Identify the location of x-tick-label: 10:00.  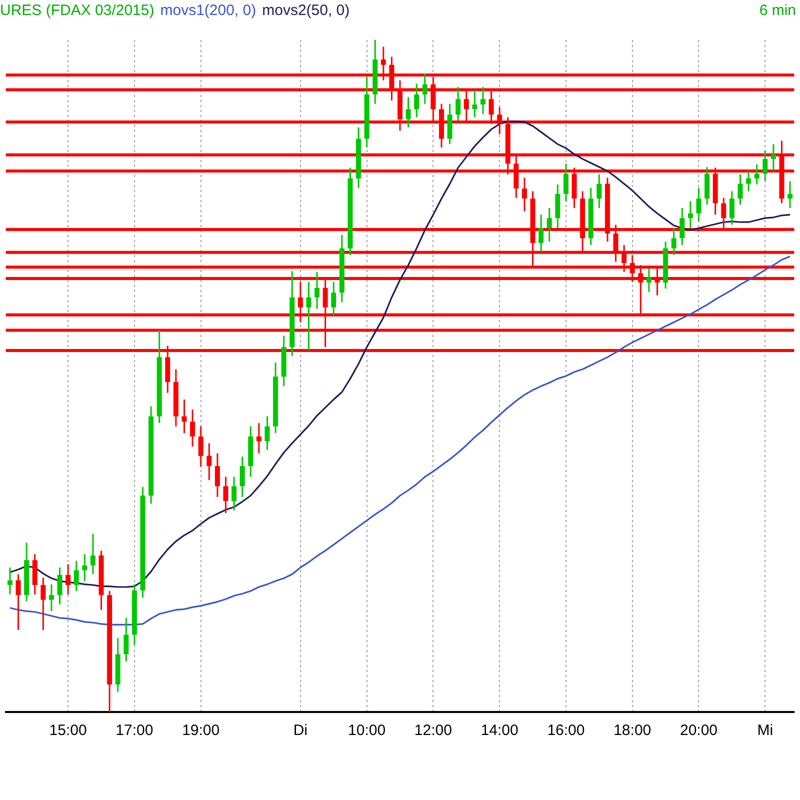
(367, 731).